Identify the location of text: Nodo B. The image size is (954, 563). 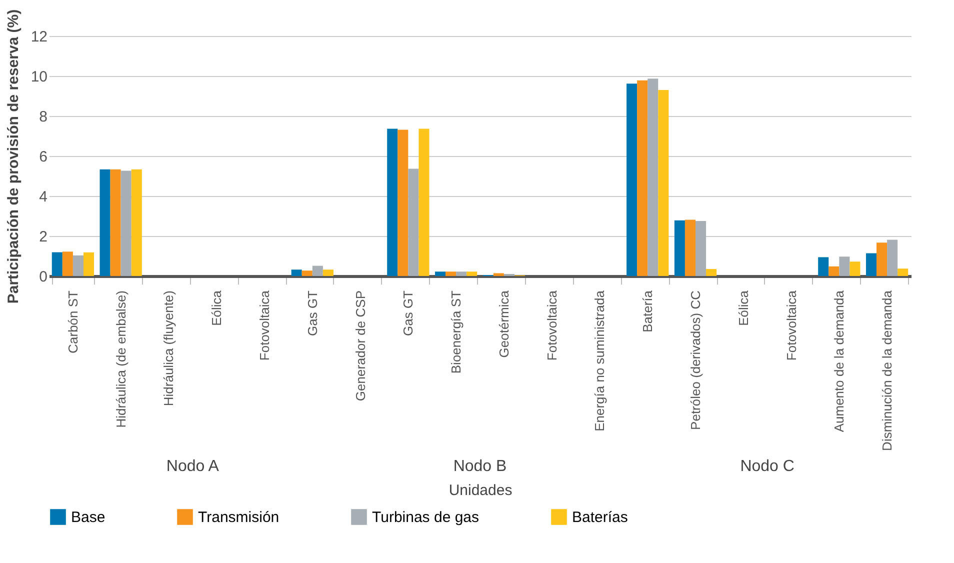
(480, 466).